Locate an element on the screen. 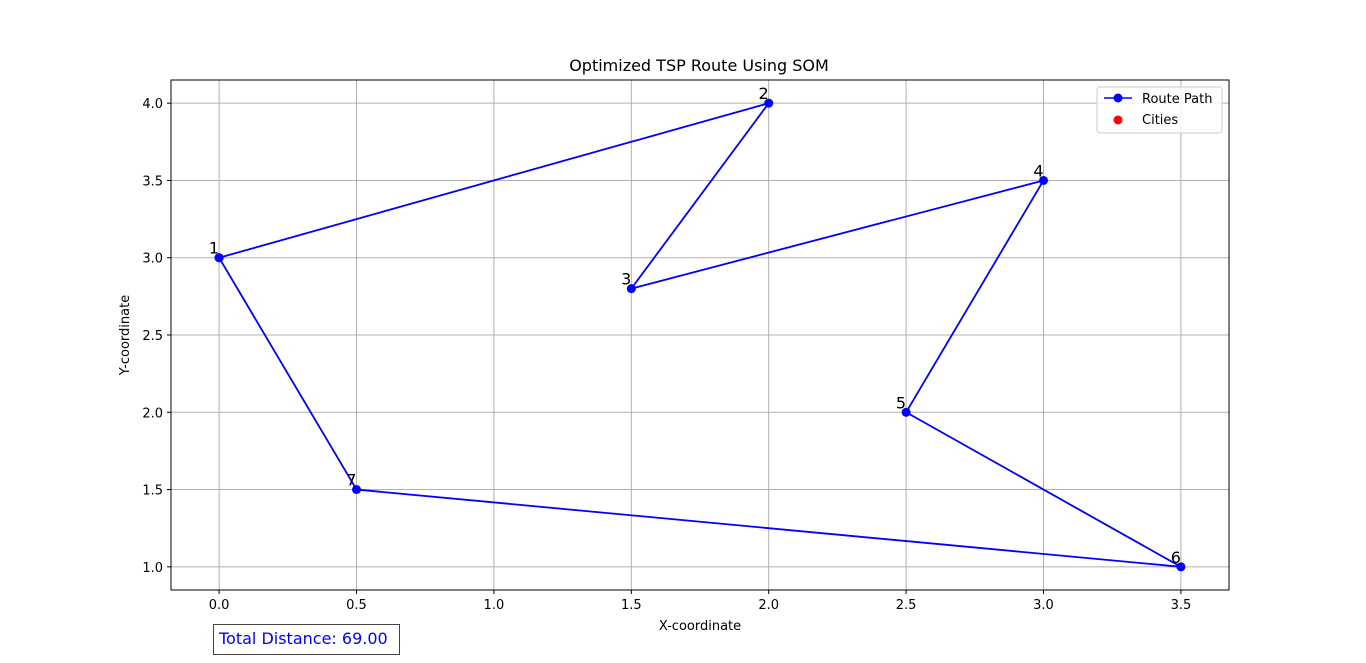 This screenshot has width=1366, height=663. total-distance-frame is located at coordinates (306, 639).